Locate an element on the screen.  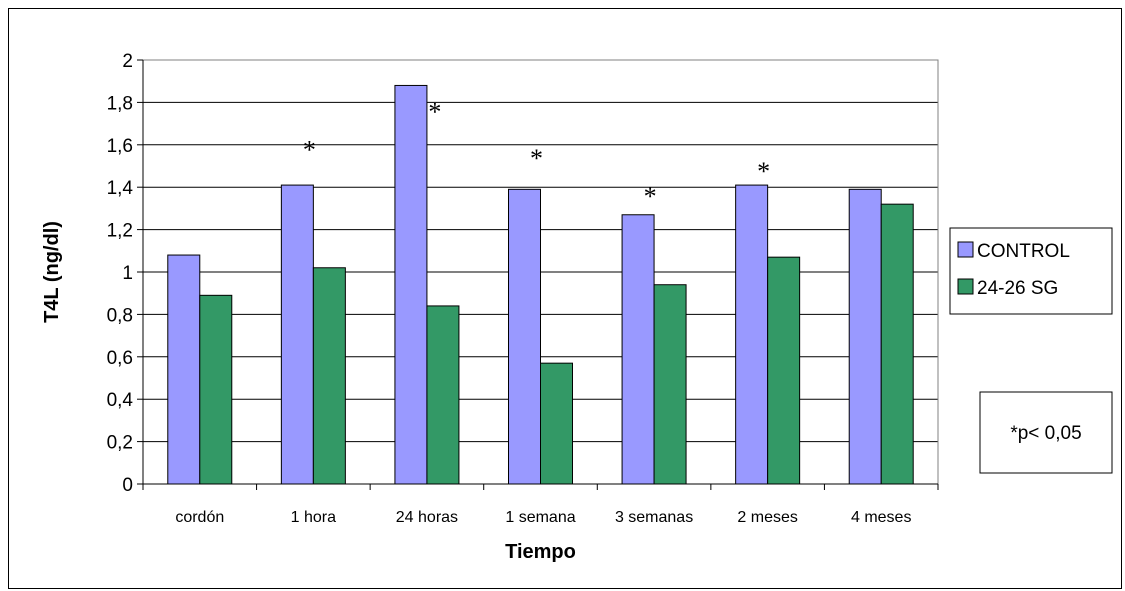
y-tick-label: 0,4 is located at coordinates (120, 400).